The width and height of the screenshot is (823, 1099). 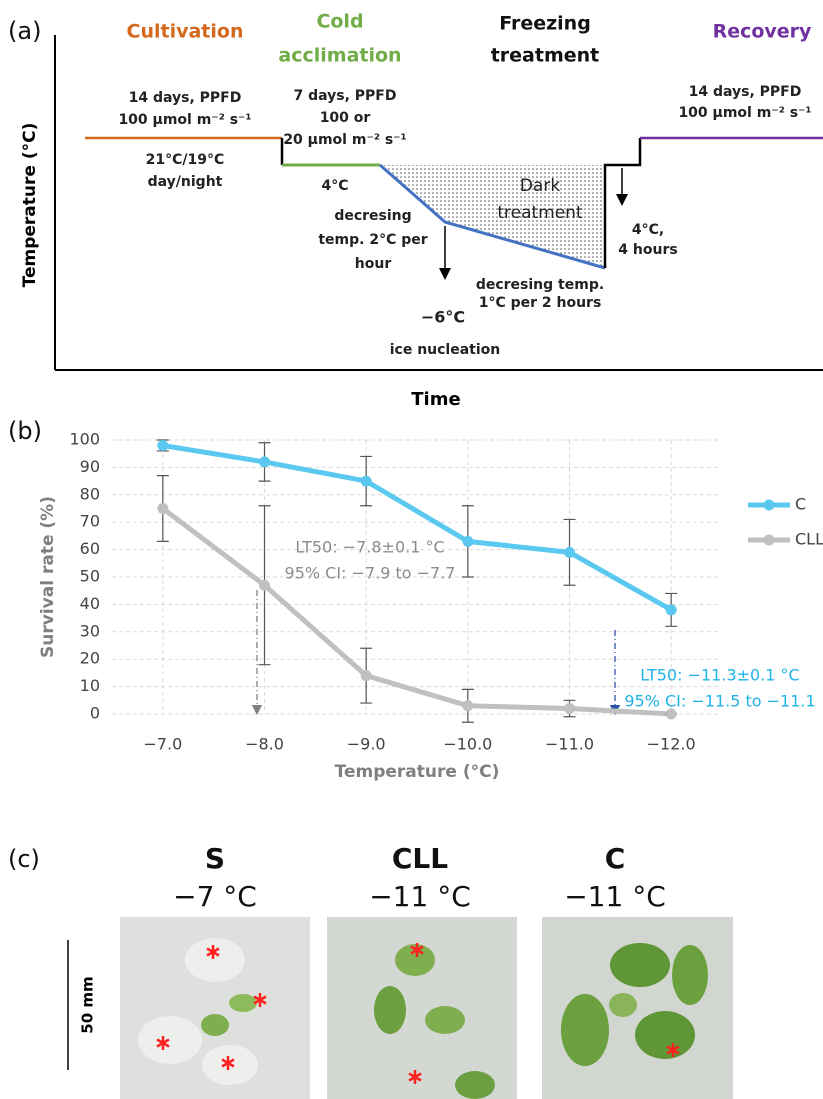 What do you see at coordinates (48, 577) in the screenshot?
I see `y-axis-label: Survival rate (%)` at bounding box center [48, 577].